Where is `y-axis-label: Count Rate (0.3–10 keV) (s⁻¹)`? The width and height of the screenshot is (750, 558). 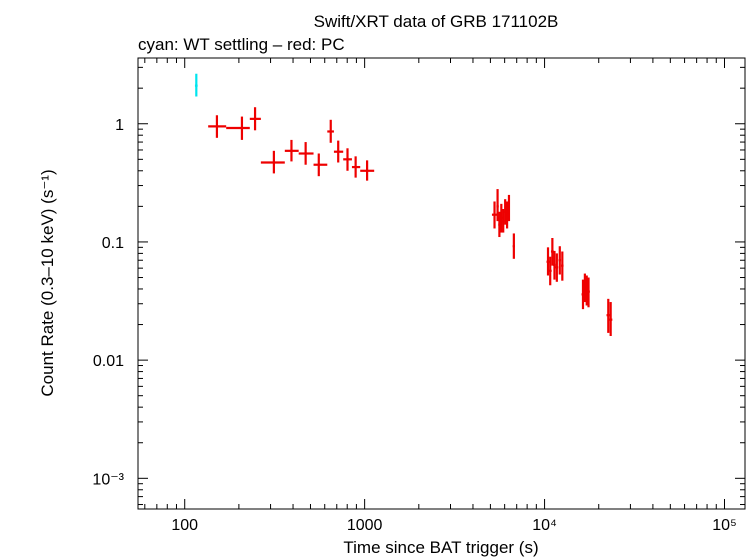
y-axis-label: Count Rate (0.3–10 keV) (s⁻¹) is located at coordinates (47, 282).